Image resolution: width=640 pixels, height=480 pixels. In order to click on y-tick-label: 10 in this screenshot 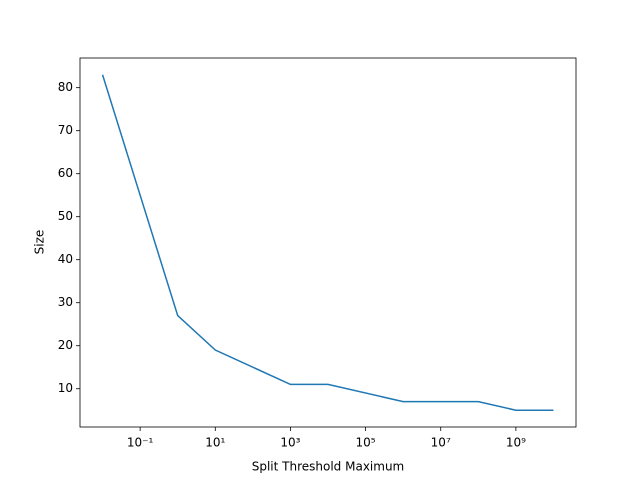, I will do `click(65, 388)`.